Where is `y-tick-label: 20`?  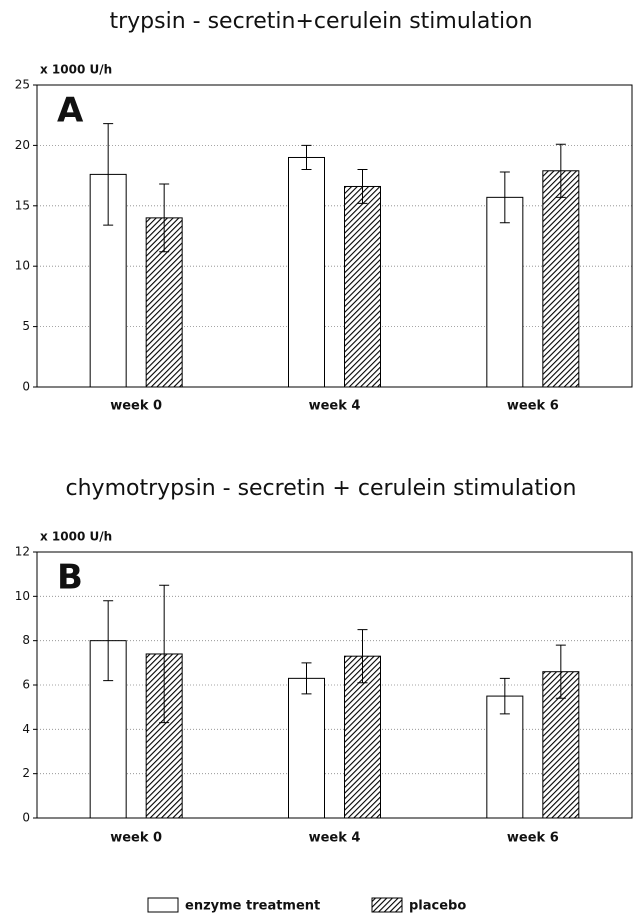 y-tick-label: 20 is located at coordinates (22, 145).